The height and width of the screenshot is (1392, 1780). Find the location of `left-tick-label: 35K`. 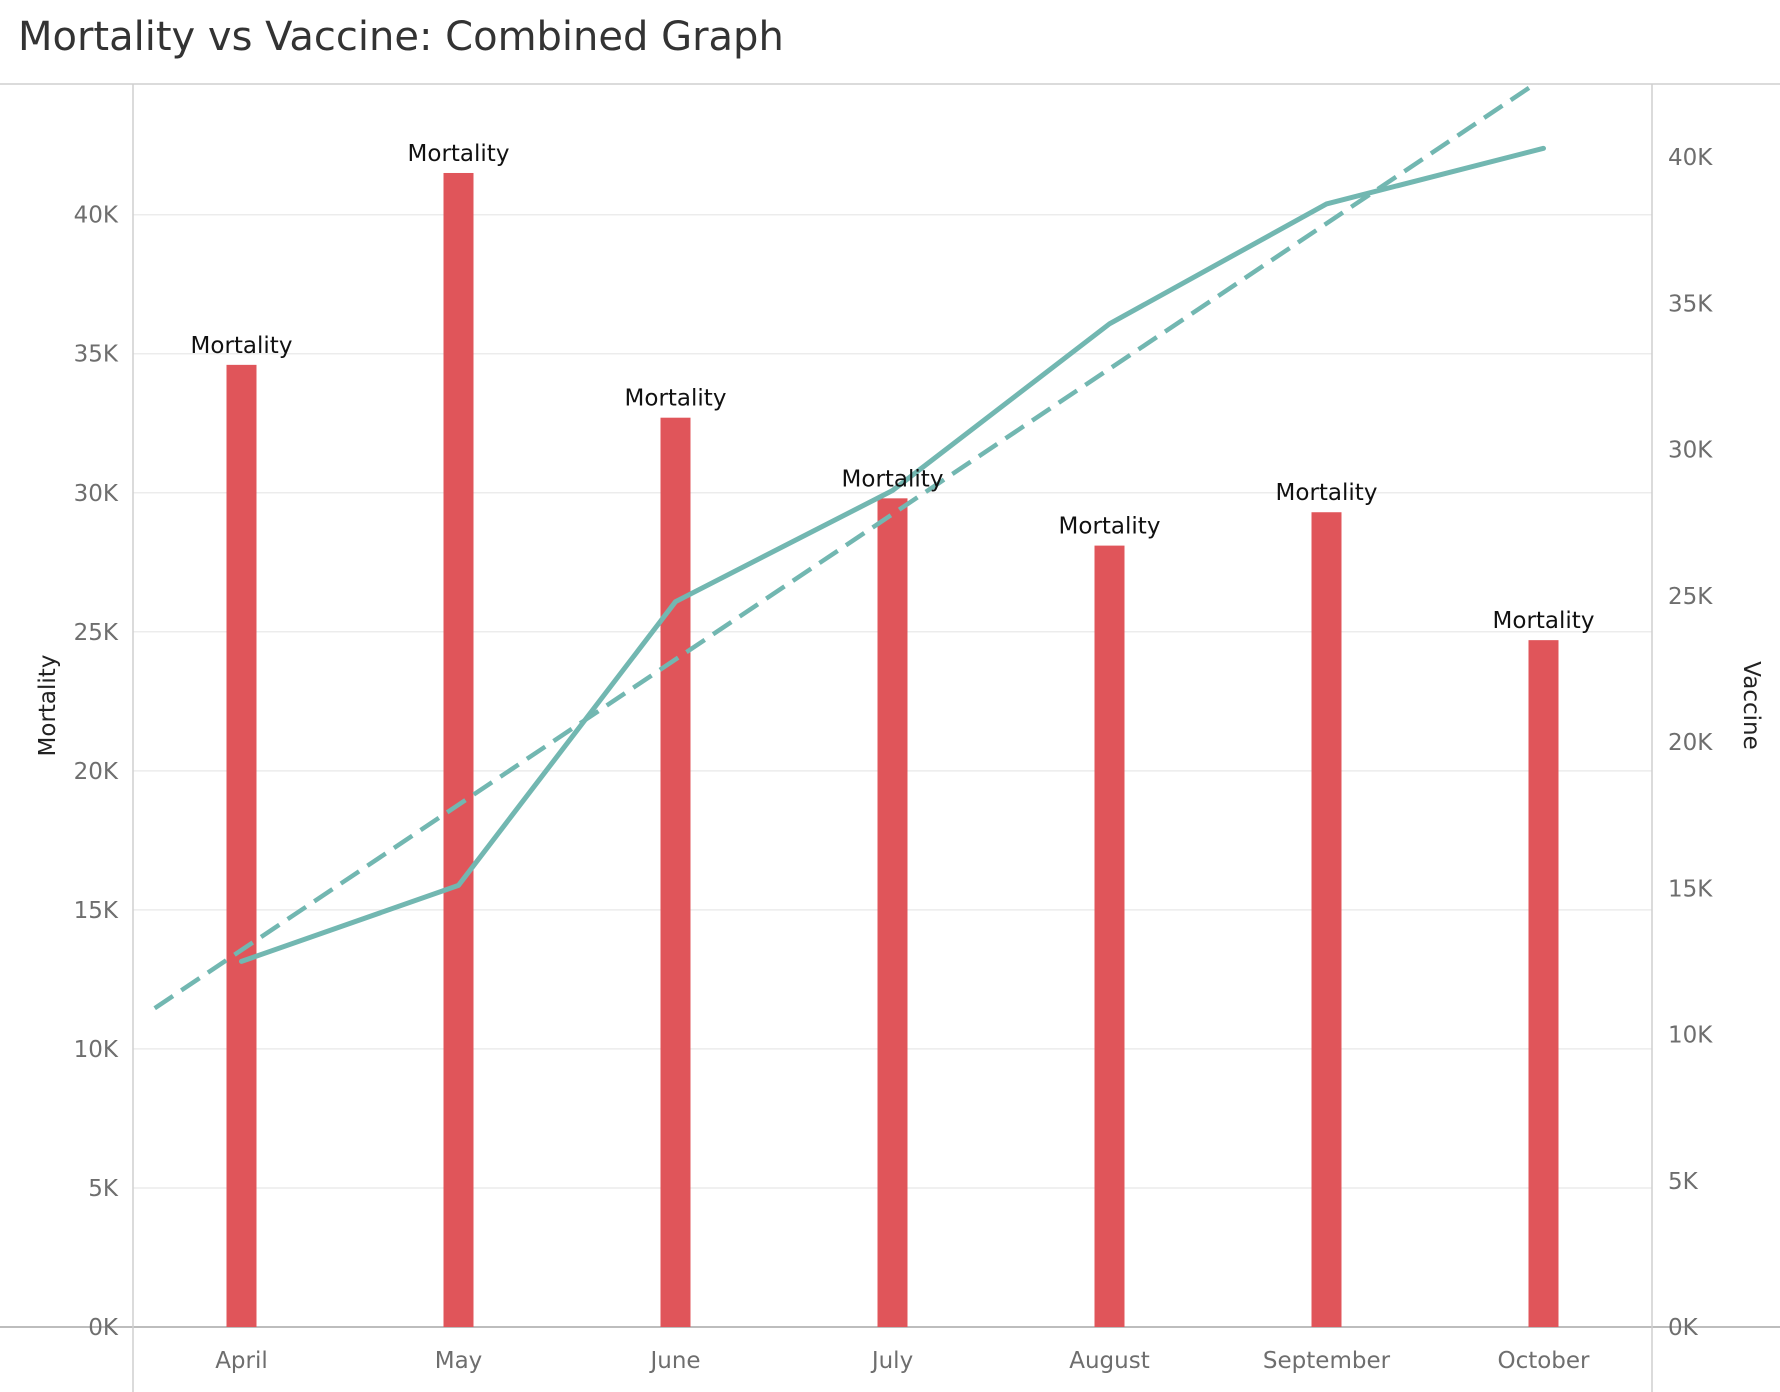

left-tick-label: 35K is located at coordinates (96, 355).